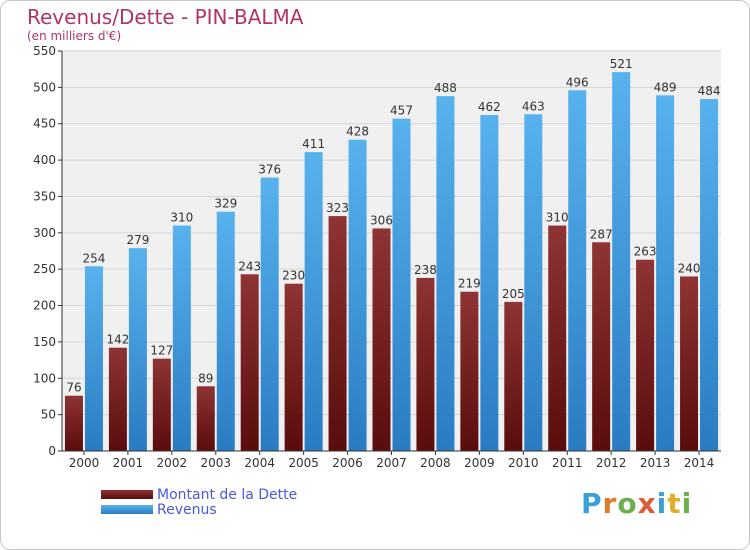 The width and height of the screenshot is (750, 550). Describe the element at coordinates (592, 503) in the screenshot. I see `logo-letter: P` at that location.